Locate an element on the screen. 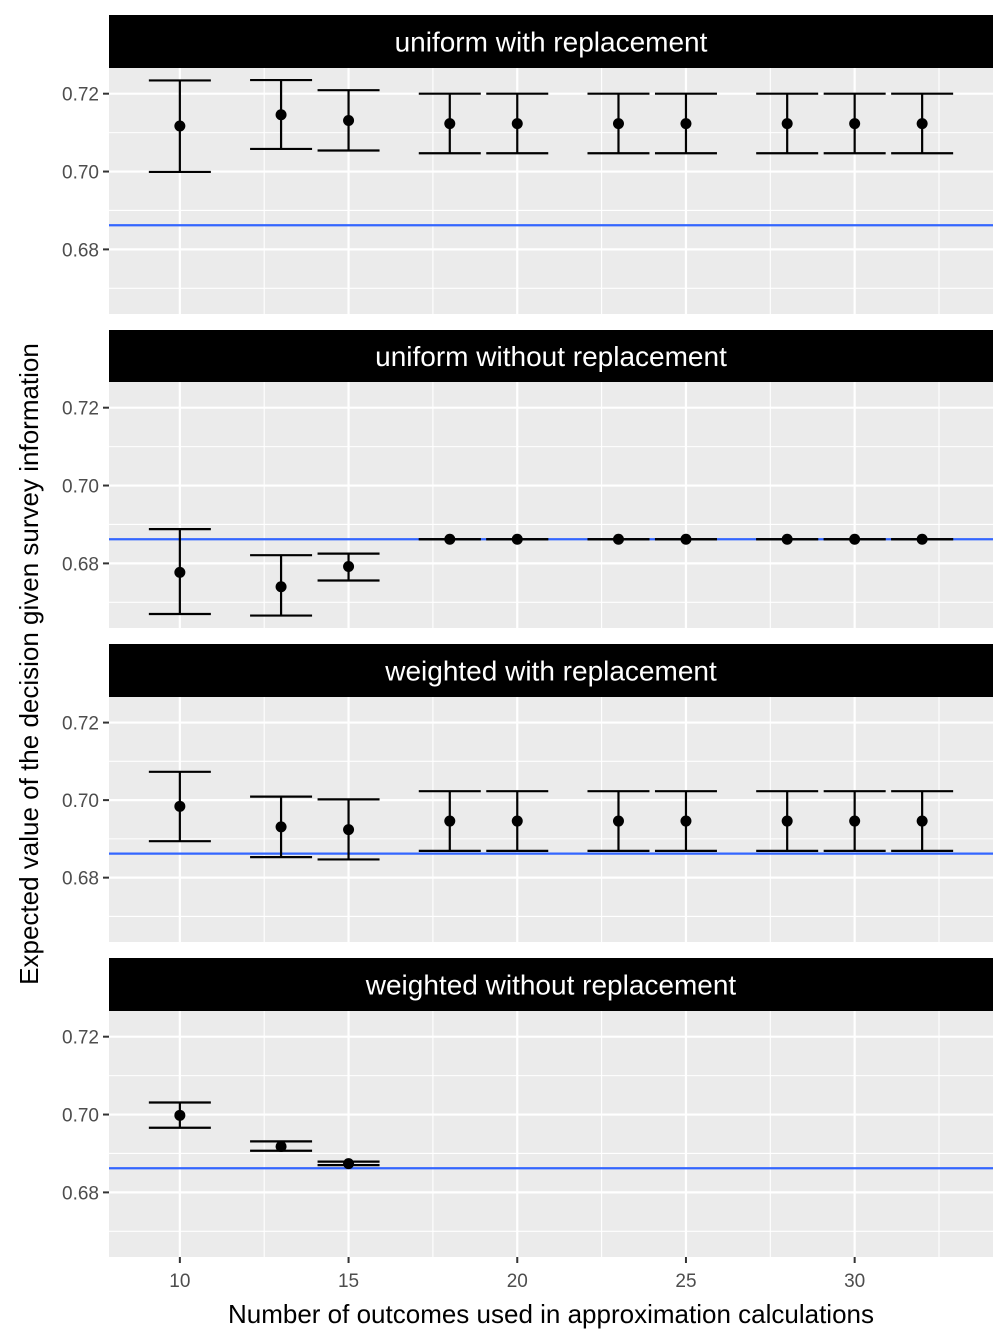 The image size is (1008, 1344). facet-1-y-tick-label: 0.68 is located at coordinates (80, 250).